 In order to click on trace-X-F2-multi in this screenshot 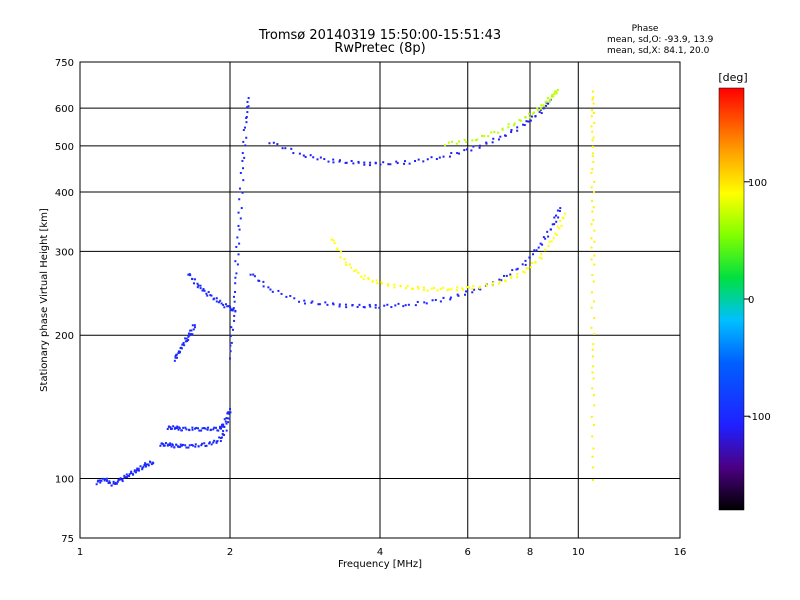, I will do `click(501, 117)`.